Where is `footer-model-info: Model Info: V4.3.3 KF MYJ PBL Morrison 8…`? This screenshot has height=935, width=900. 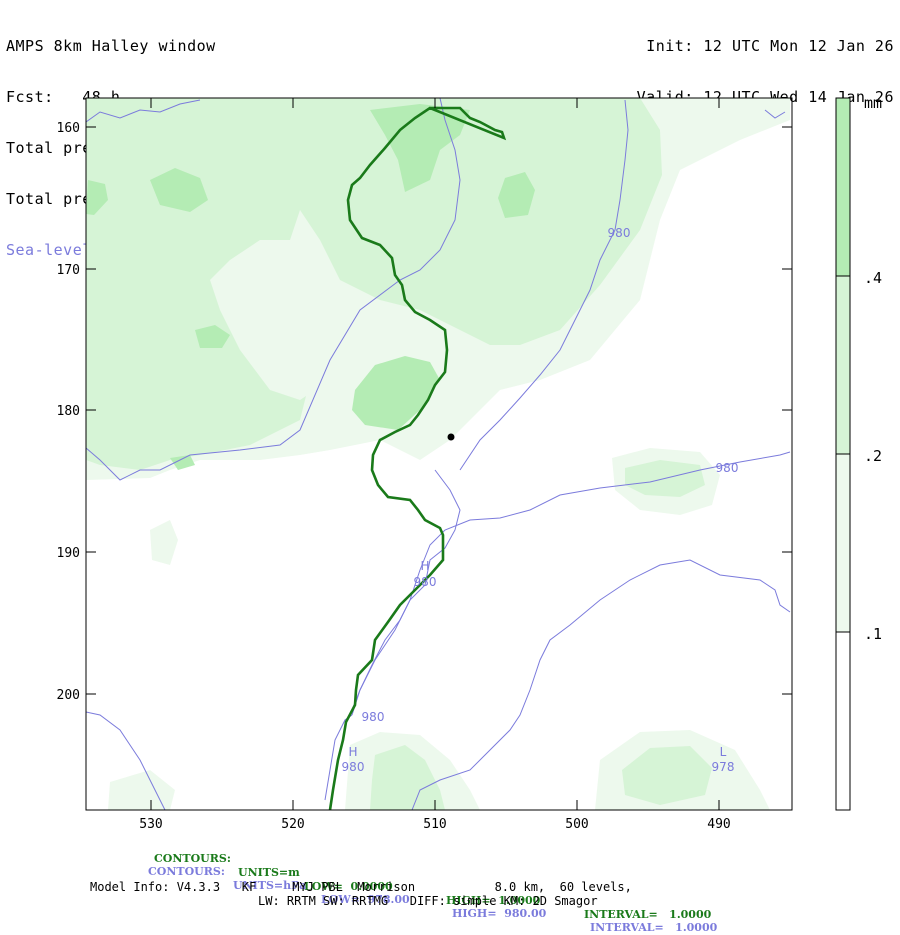 footer-model-info: Model Info: V4.3.3 KF MYJ PBL Morrison 8… is located at coordinates (450, 880).